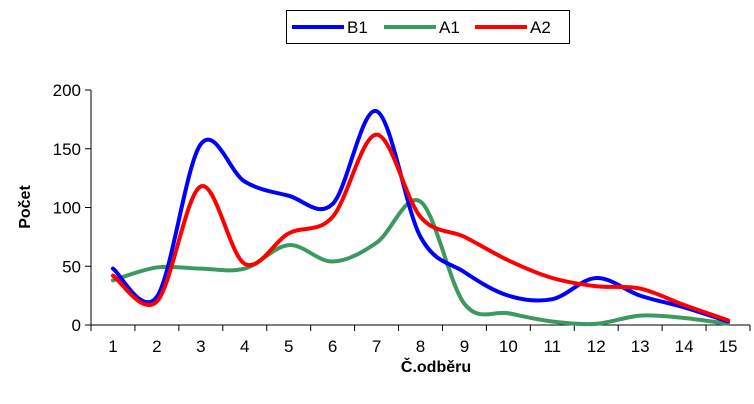  Describe the element at coordinates (508, 346) in the screenshot. I see `x-tick-label: 10` at that location.